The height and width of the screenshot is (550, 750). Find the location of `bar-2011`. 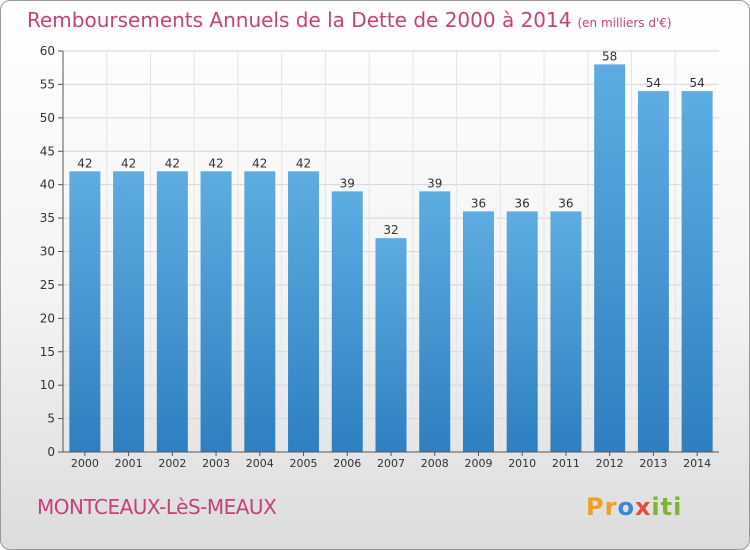

bar-2011 is located at coordinates (566, 331).